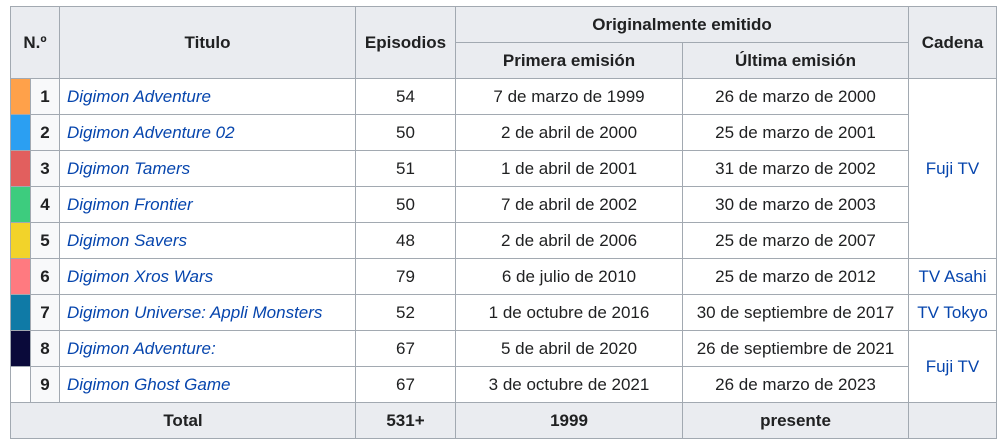  I want to click on season-number: 9, so click(45, 384).